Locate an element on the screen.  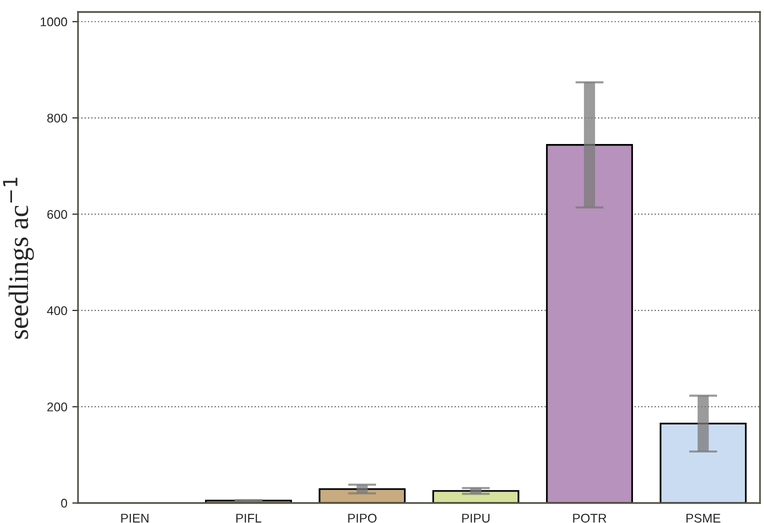
x-tick-label: PIPO is located at coordinates (362, 518).